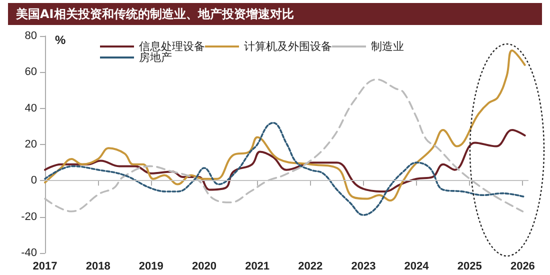  Describe the element at coordinates (469, 266) in the screenshot. I see `x-tick-label: 2025` at that location.